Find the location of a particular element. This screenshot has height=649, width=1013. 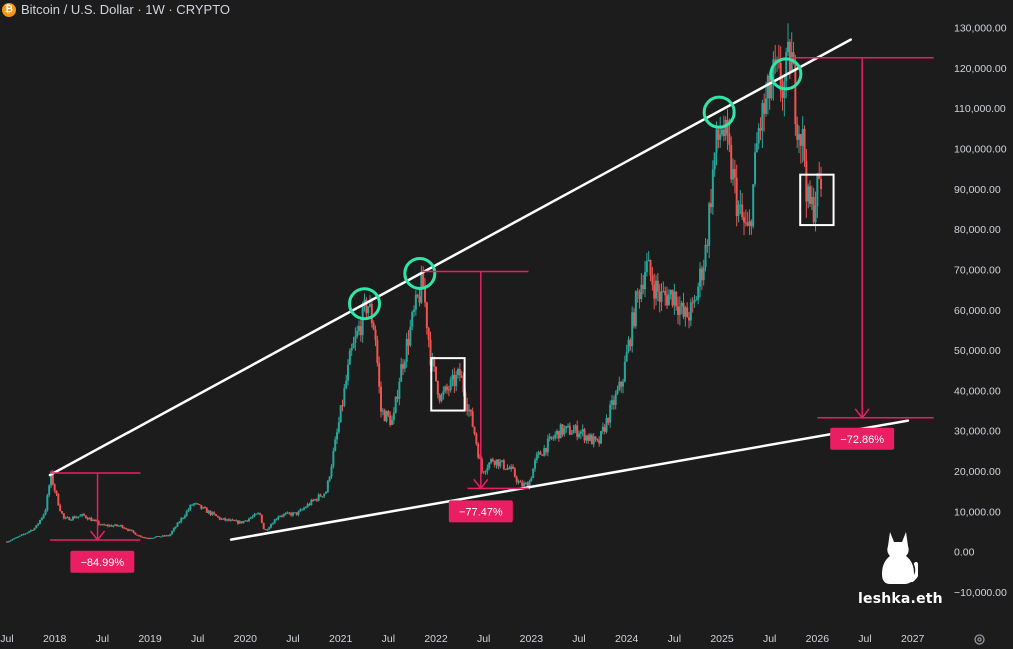

price-tick-label: 50,000.00 is located at coordinates (977, 351).